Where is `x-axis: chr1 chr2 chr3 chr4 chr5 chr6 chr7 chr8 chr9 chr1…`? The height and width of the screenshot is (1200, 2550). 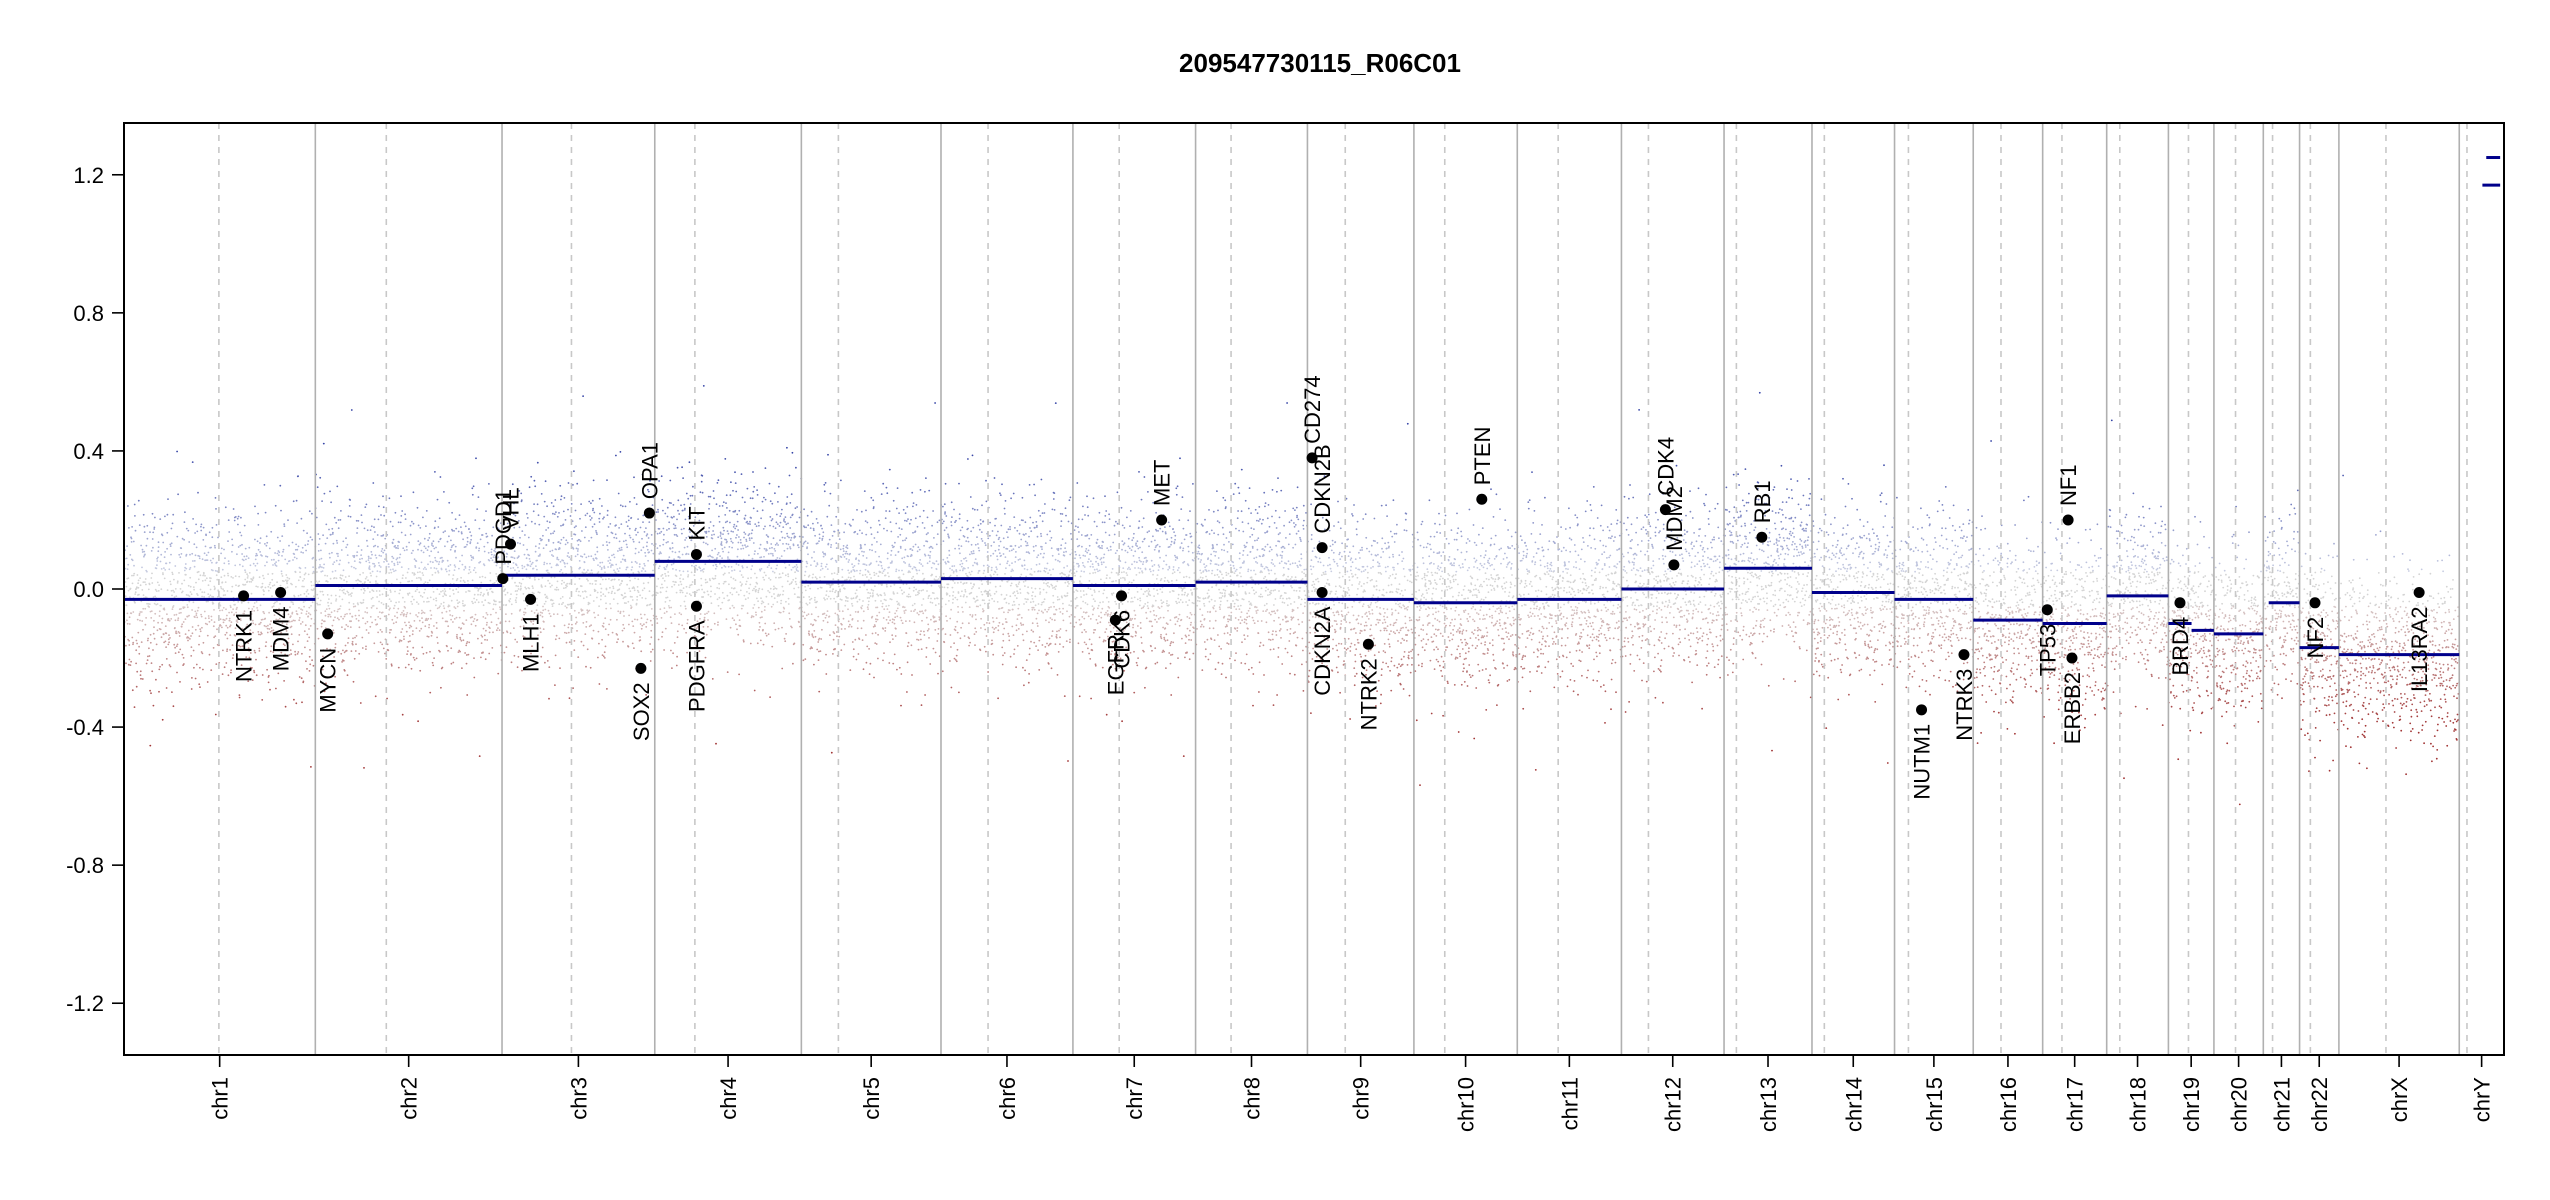
x-axis: chr1 chr2 chr3 chr4 chr5 chr6 chr7 chr8 chr9 chr1… is located at coordinates (1309, 1093).